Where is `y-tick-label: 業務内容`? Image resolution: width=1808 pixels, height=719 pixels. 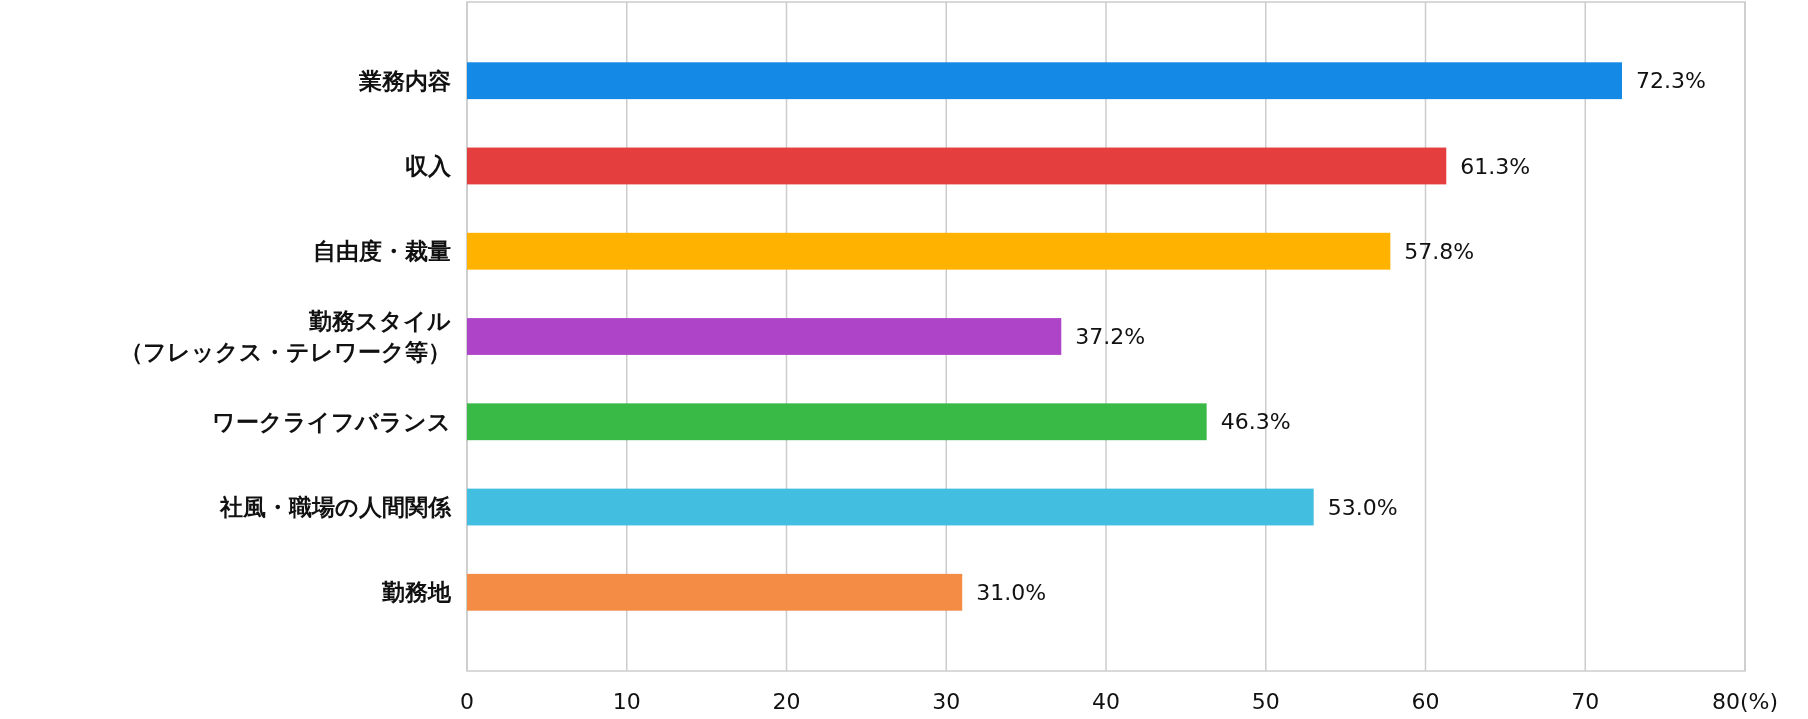
y-tick-label: 業務内容 is located at coordinates (404, 80).